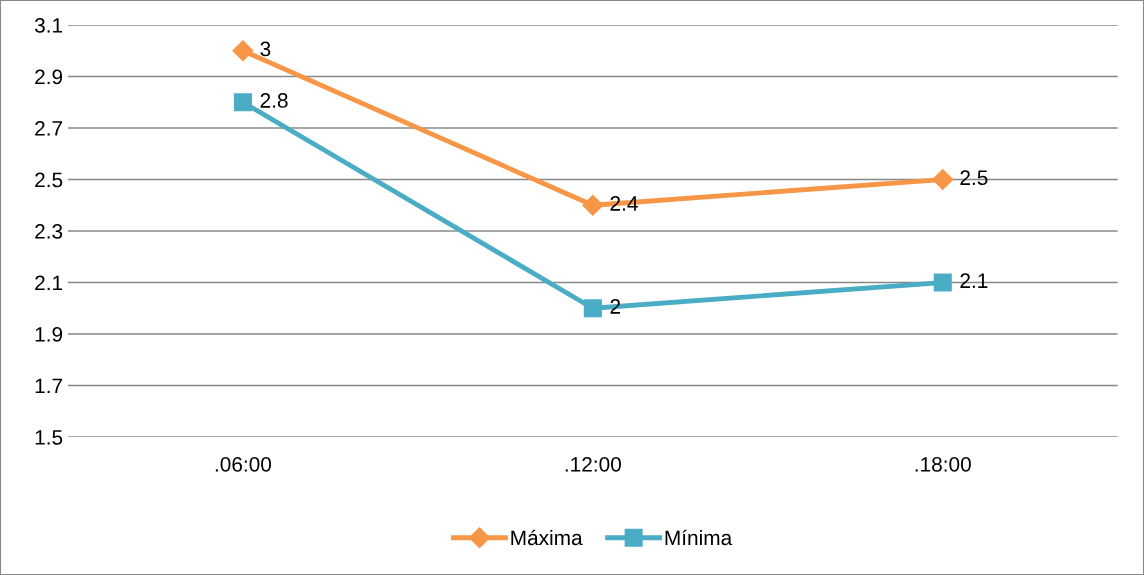 This screenshot has width=1144, height=575. Describe the element at coordinates (699, 537) in the screenshot. I see `legend-label: Mínima` at that location.